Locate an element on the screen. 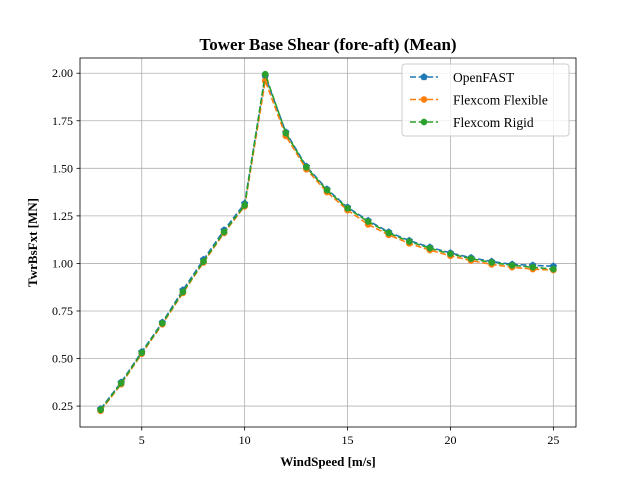 This screenshot has height=480, width=640. legend-label: Flexcom Rigid is located at coordinates (493, 122).